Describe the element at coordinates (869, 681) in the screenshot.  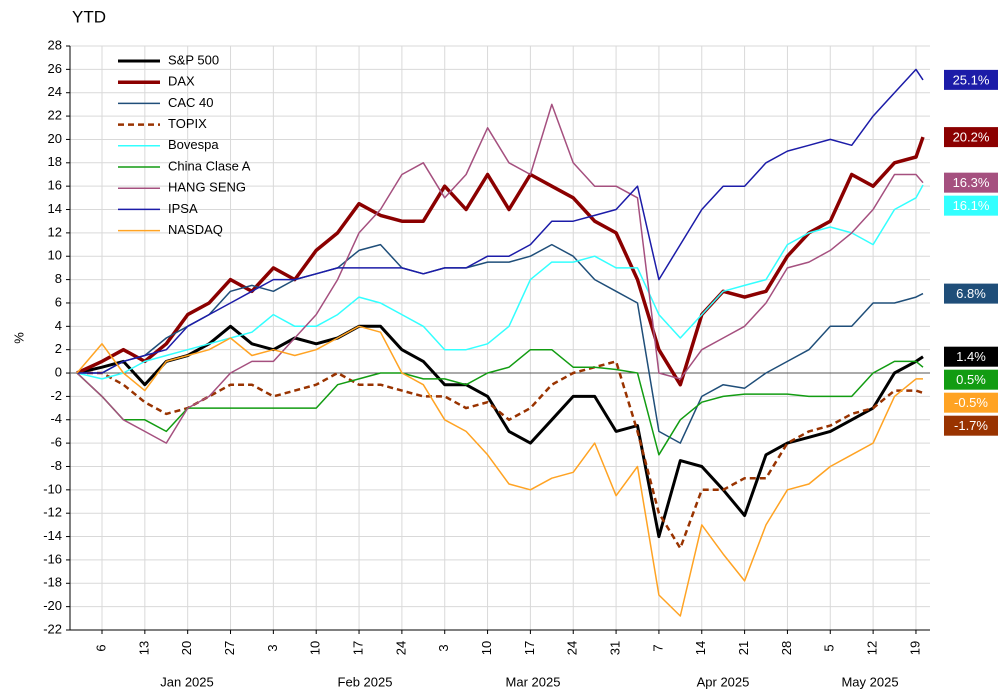
I see `month-label: May 2025` at that location.